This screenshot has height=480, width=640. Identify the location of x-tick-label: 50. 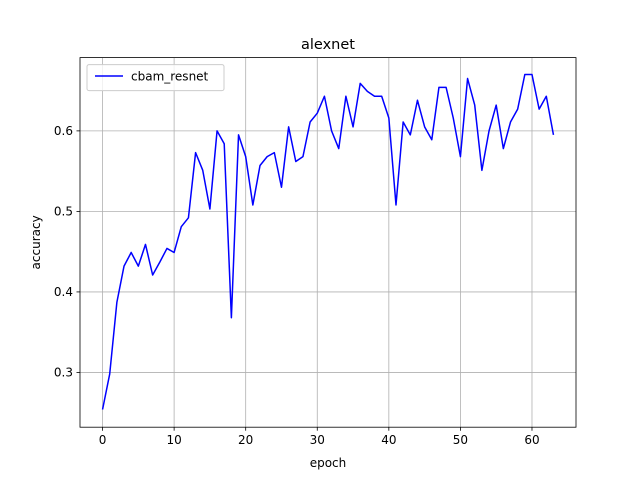
(460, 440).